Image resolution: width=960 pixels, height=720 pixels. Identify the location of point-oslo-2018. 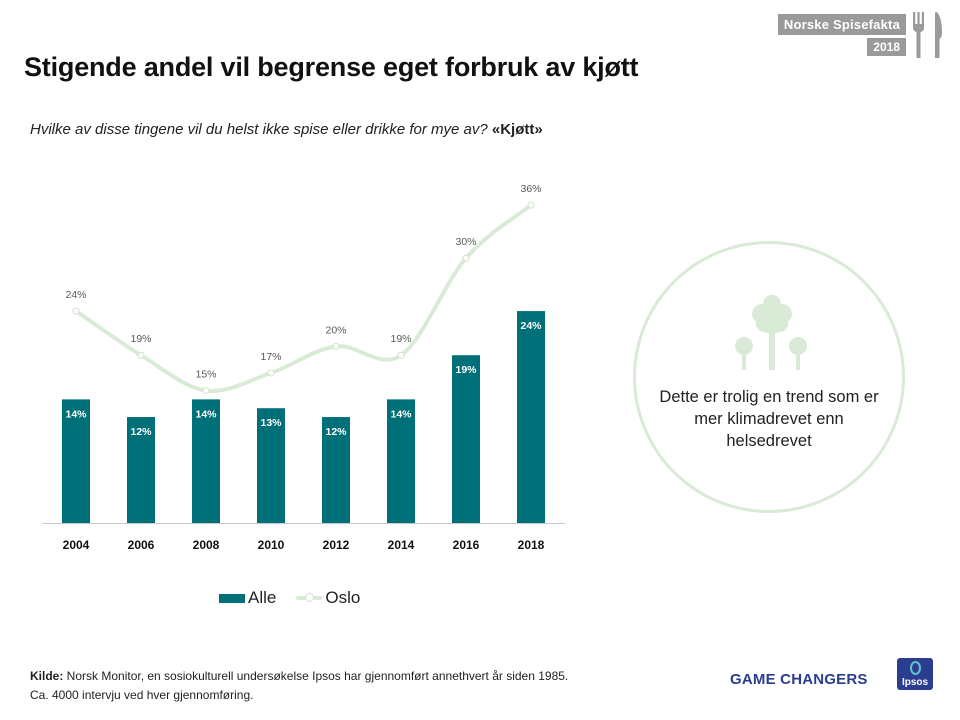
(531, 205).